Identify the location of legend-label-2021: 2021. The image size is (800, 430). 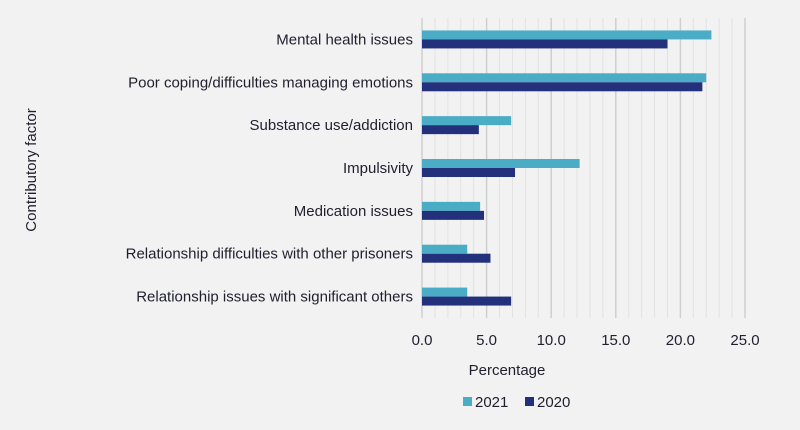
(491, 402).